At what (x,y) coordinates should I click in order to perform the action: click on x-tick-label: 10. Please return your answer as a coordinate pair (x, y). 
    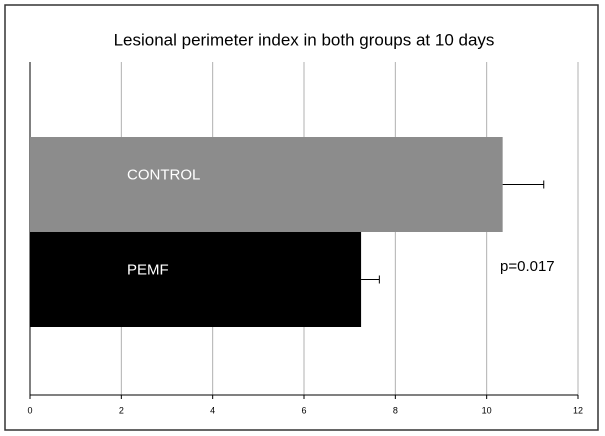
    Looking at the image, I should click on (487, 410).